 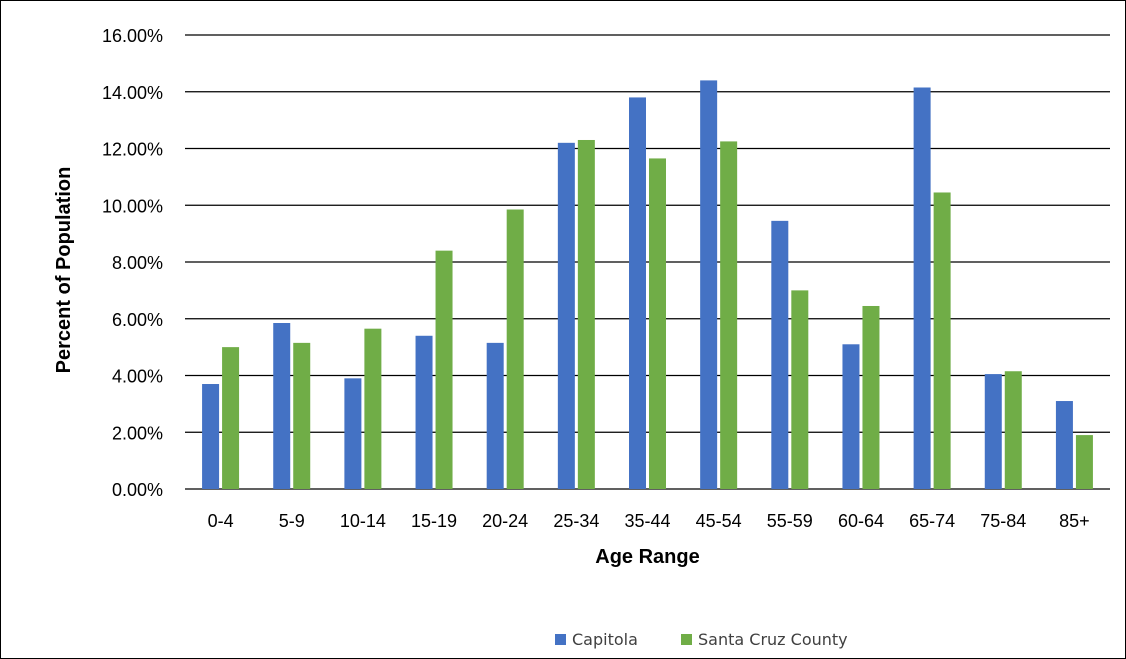 I want to click on legend-label-santa-cruz-county: Santa Cruz County, so click(x=773, y=639).